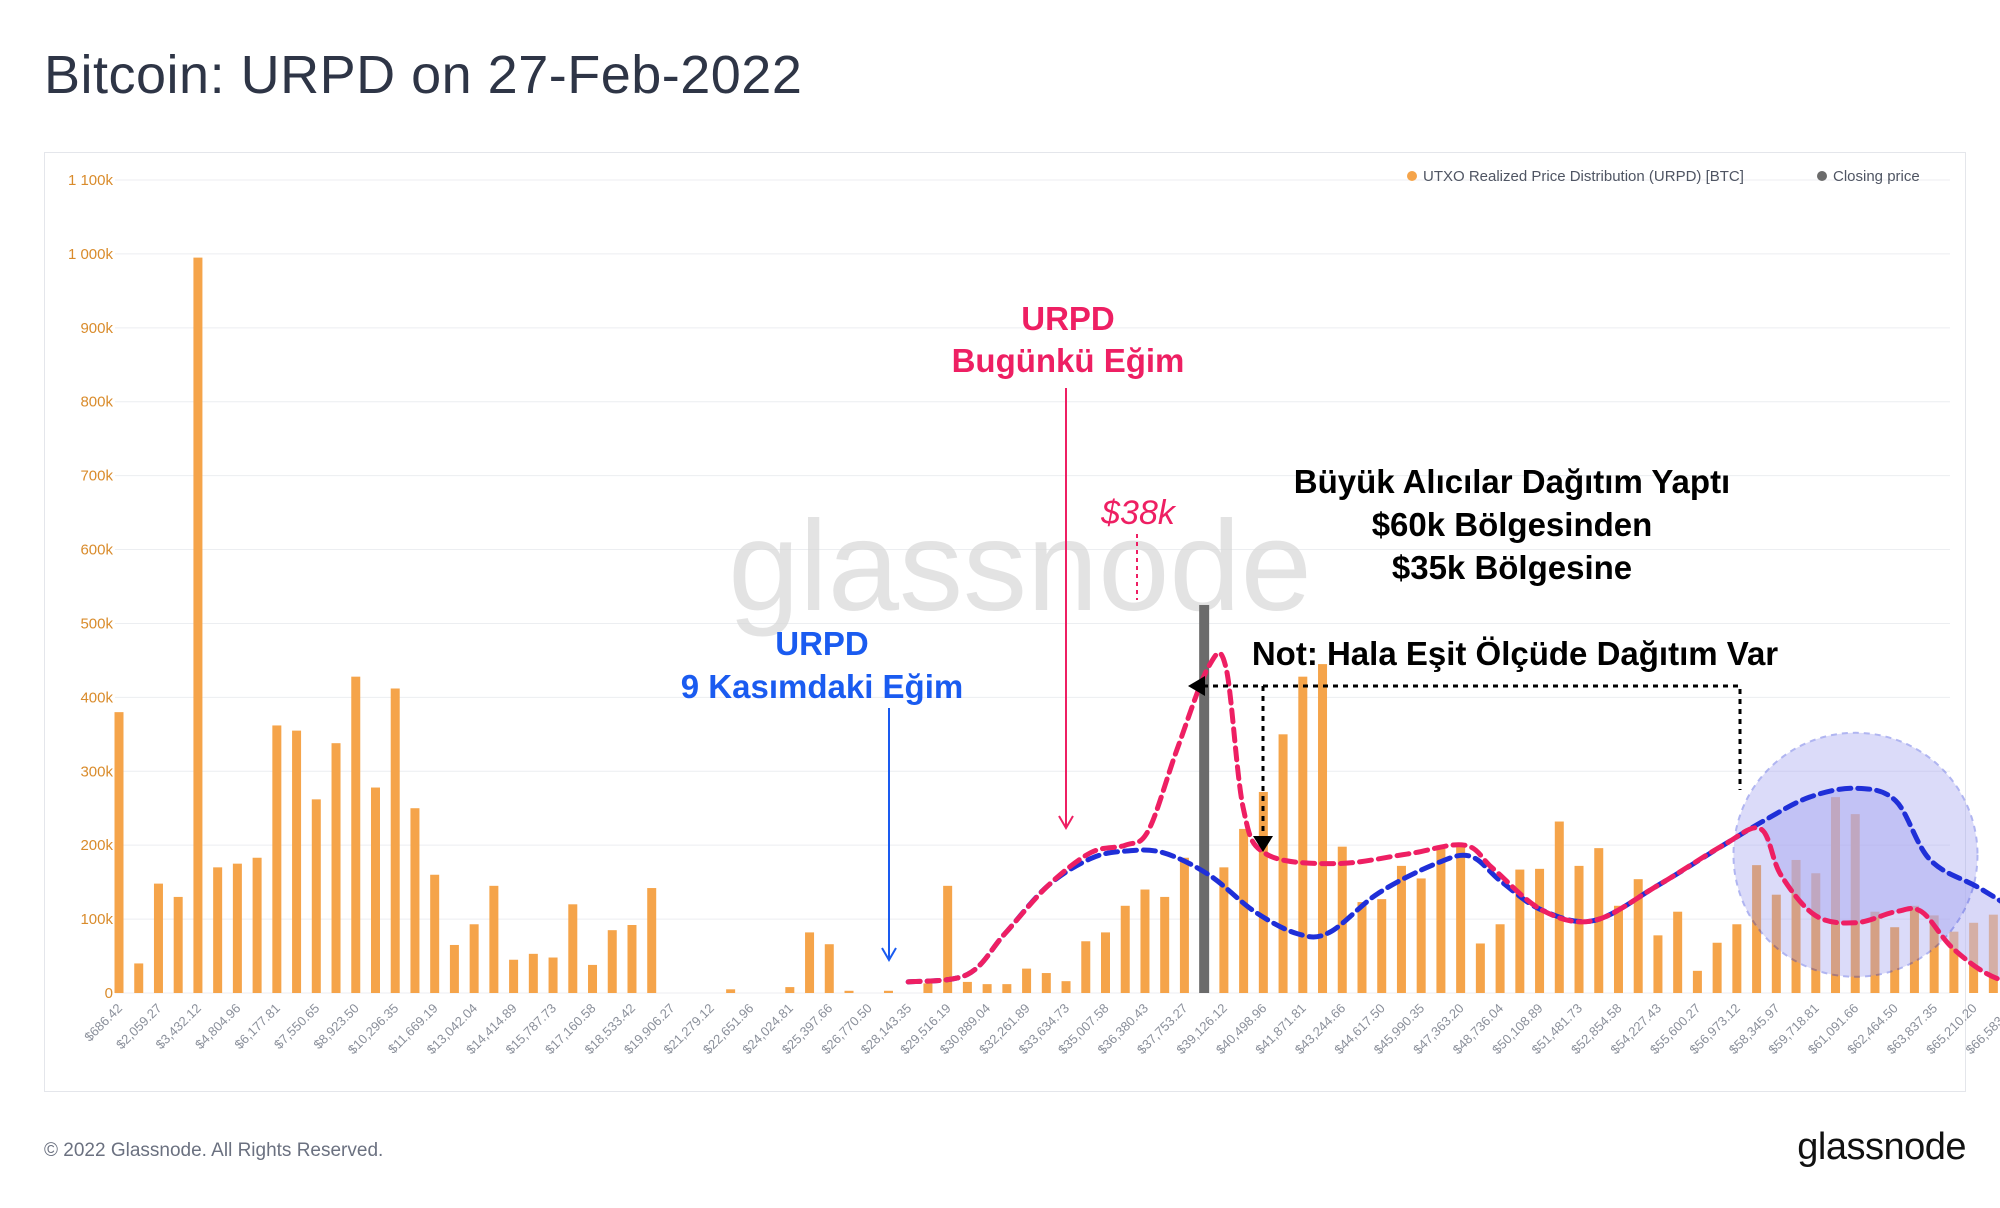  Describe the element at coordinates (1452, 885) in the screenshot. I see `series-nov-slope-line` at that location.